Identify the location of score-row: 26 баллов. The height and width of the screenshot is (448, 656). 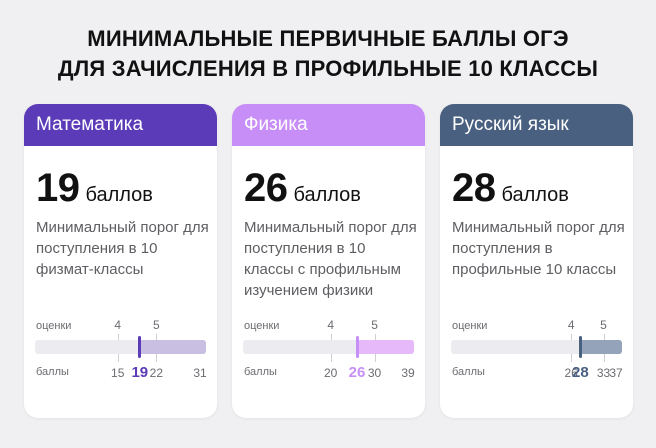
(302, 188).